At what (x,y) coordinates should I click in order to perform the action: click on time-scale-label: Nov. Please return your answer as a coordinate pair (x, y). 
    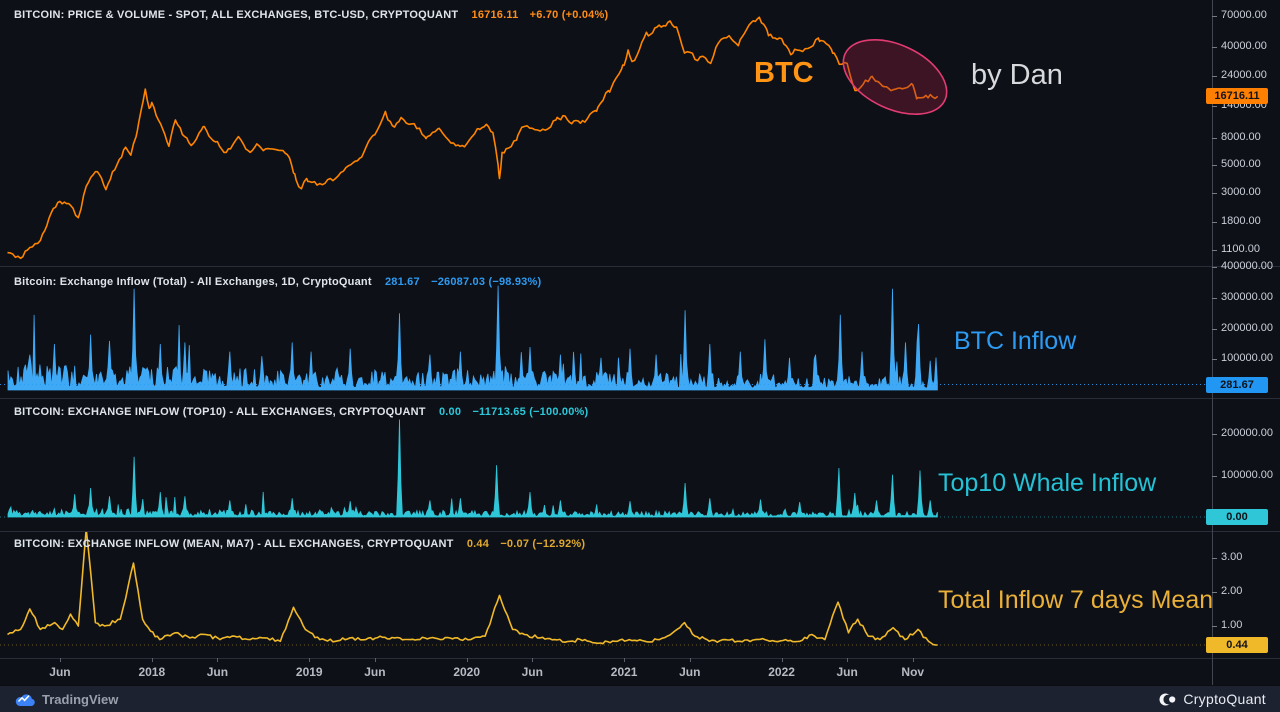
    Looking at the image, I should click on (913, 672).